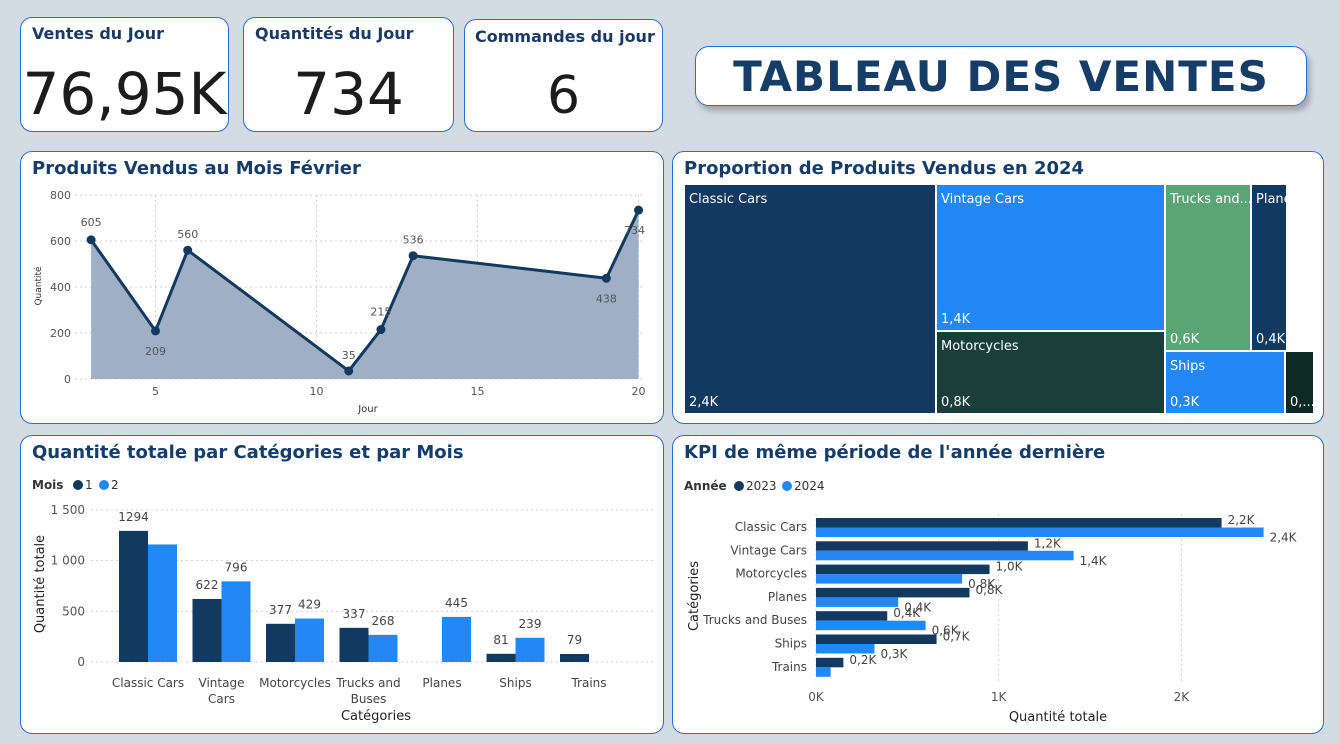 The width and height of the screenshot is (1340, 744). Describe the element at coordinates (565, 36) in the screenshot. I see `kpi-title: Commandes du jour` at that location.